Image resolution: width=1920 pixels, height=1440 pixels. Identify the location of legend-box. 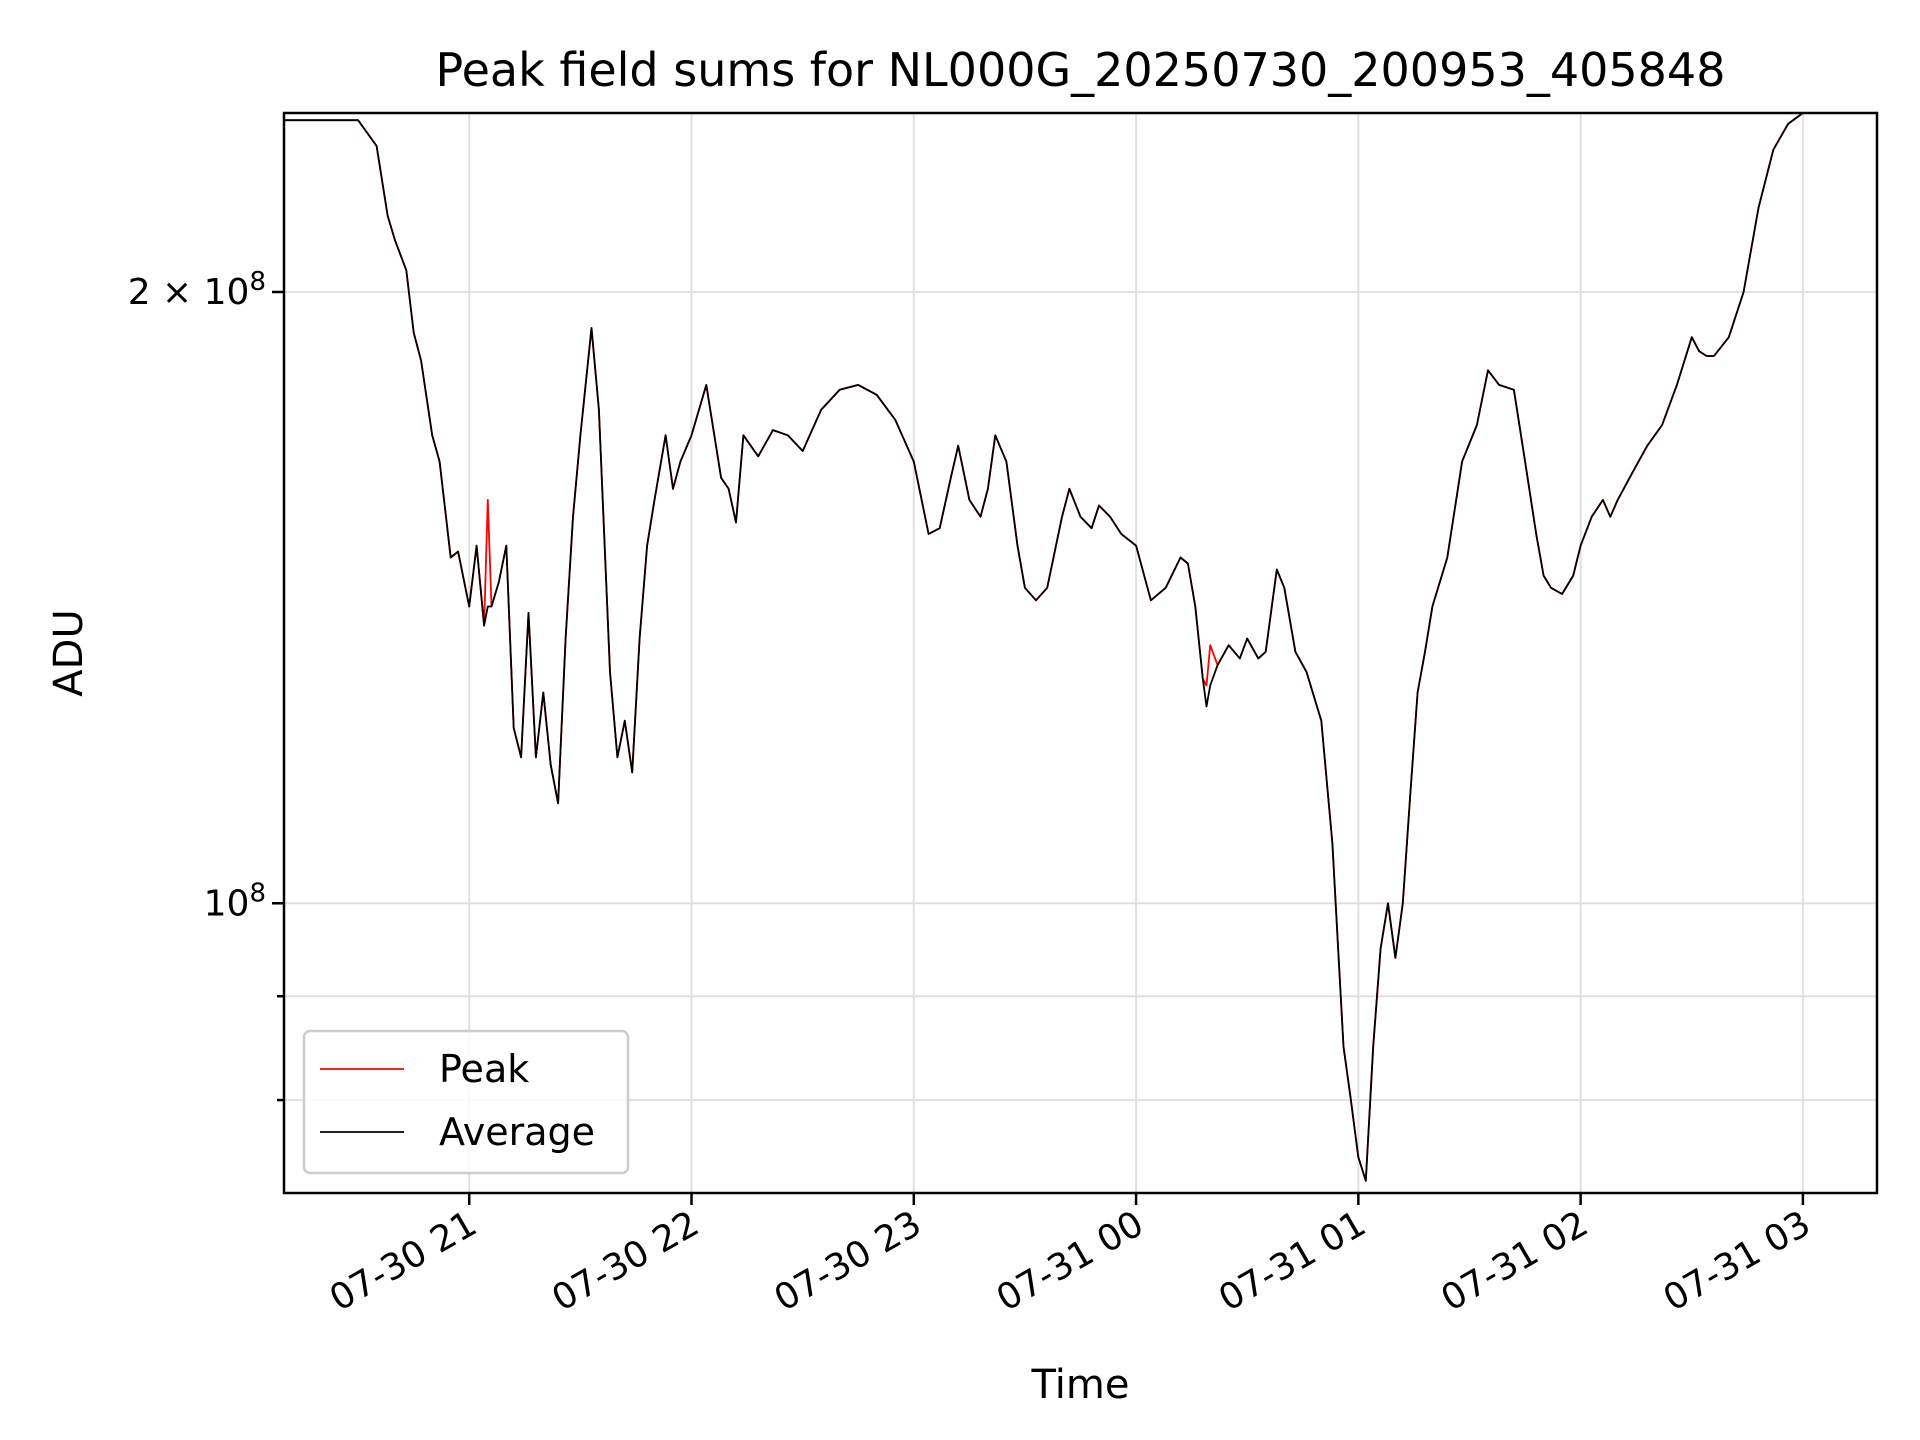
(466, 1102).